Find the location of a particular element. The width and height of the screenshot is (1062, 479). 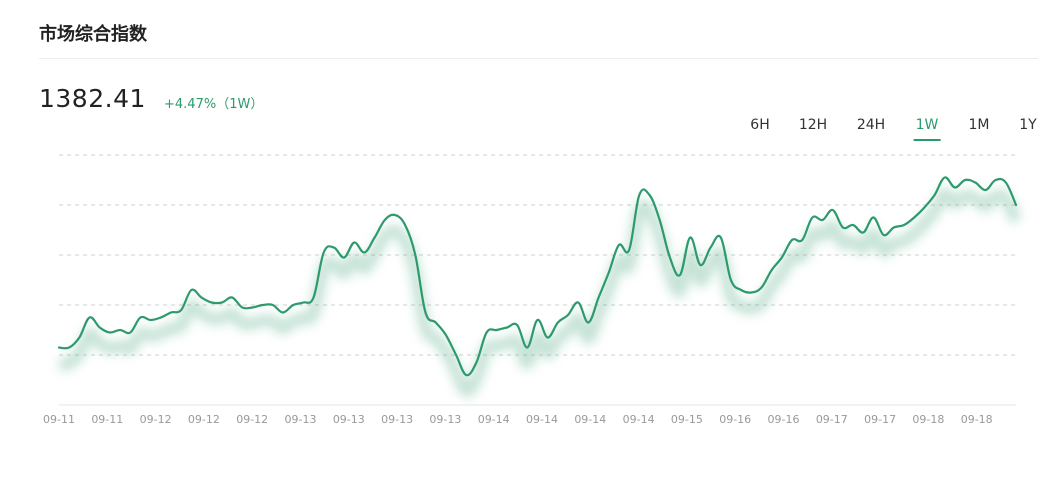

range-selector: 6H 12H 24H 1W 1M 1Y is located at coordinates (531, 129).